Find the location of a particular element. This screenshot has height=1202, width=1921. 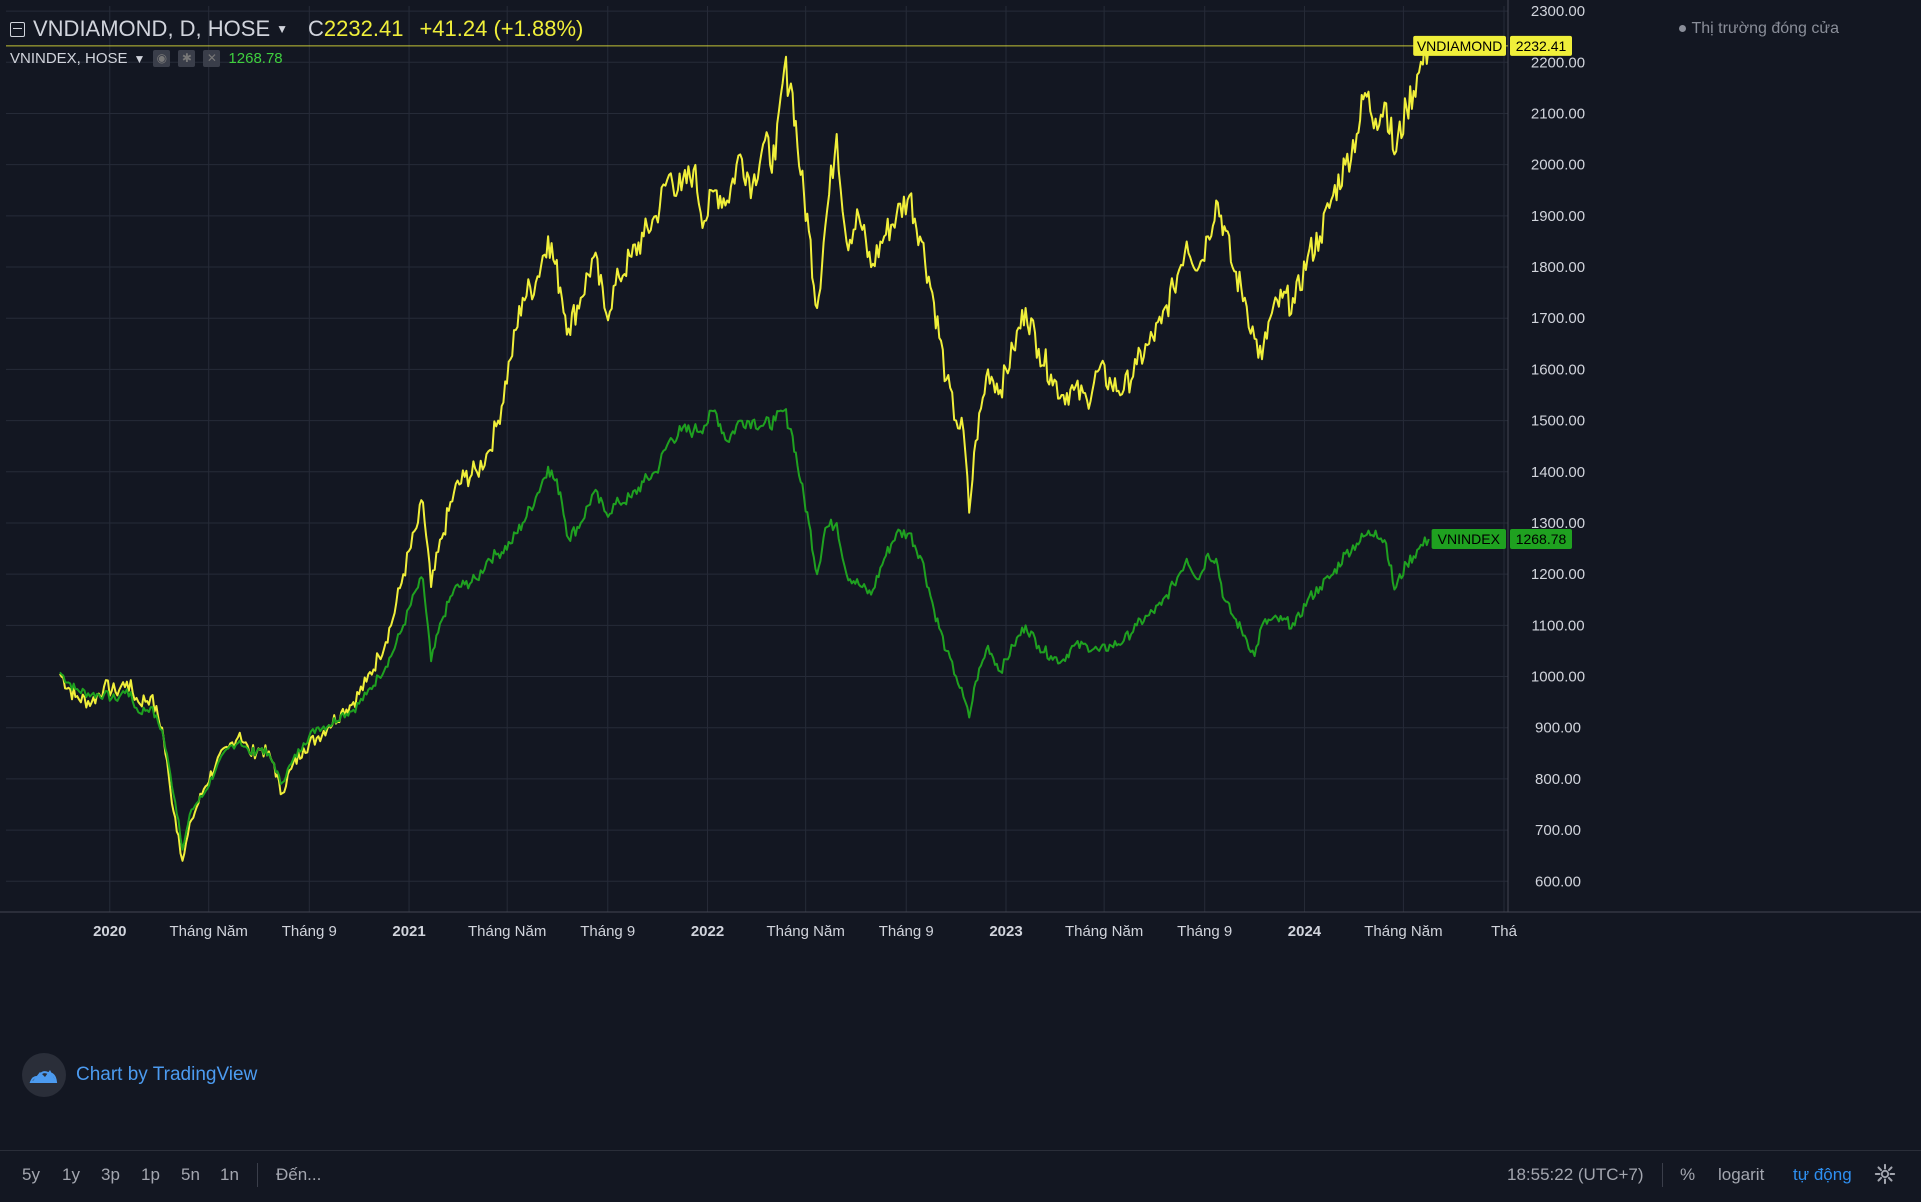

auto-scale-toggle: tự động is located at coordinates (1822, 1174).